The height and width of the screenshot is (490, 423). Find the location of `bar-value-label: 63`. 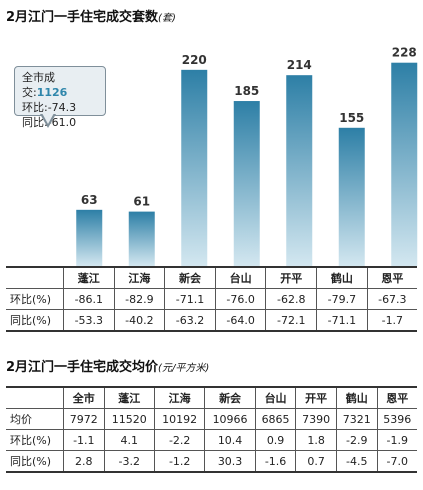

bar-value-label: 63 is located at coordinates (89, 200).